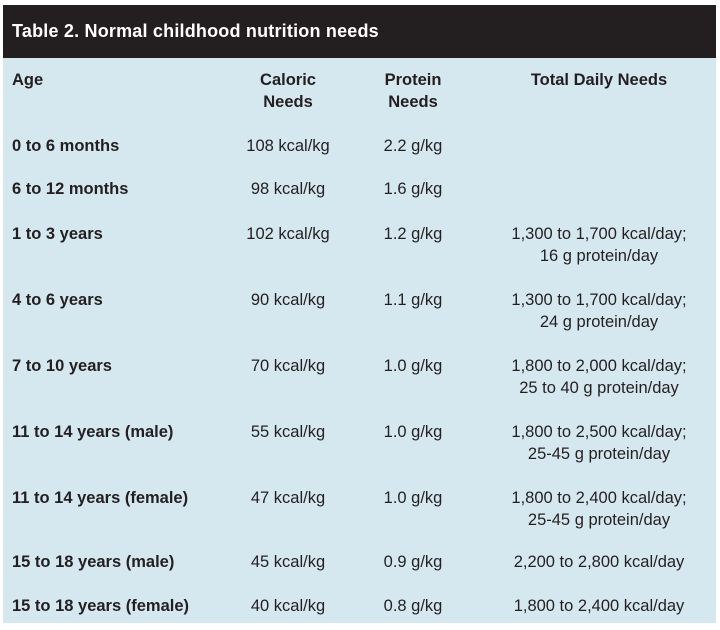  Describe the element at coordinates (28, 80) in the screenshot. I see `header-age: Age` at that location.